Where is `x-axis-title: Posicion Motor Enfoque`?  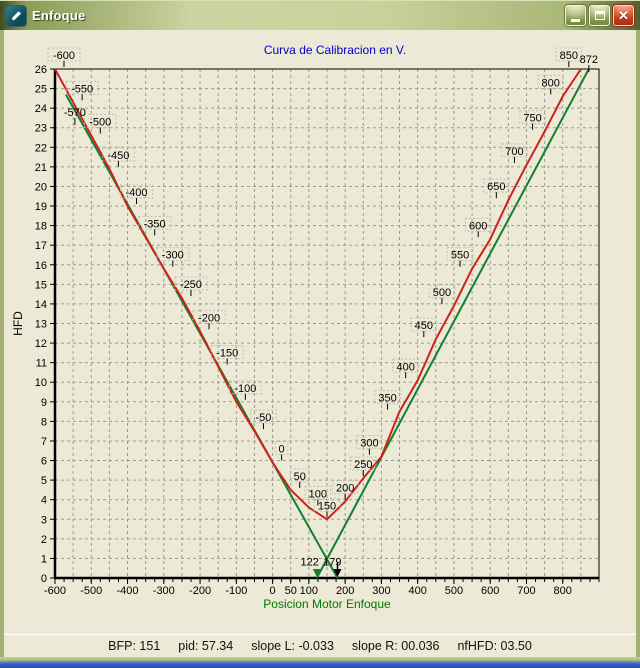 x-axis-title: Posicion Motor Enfoque is located at coordinates (327, 604).